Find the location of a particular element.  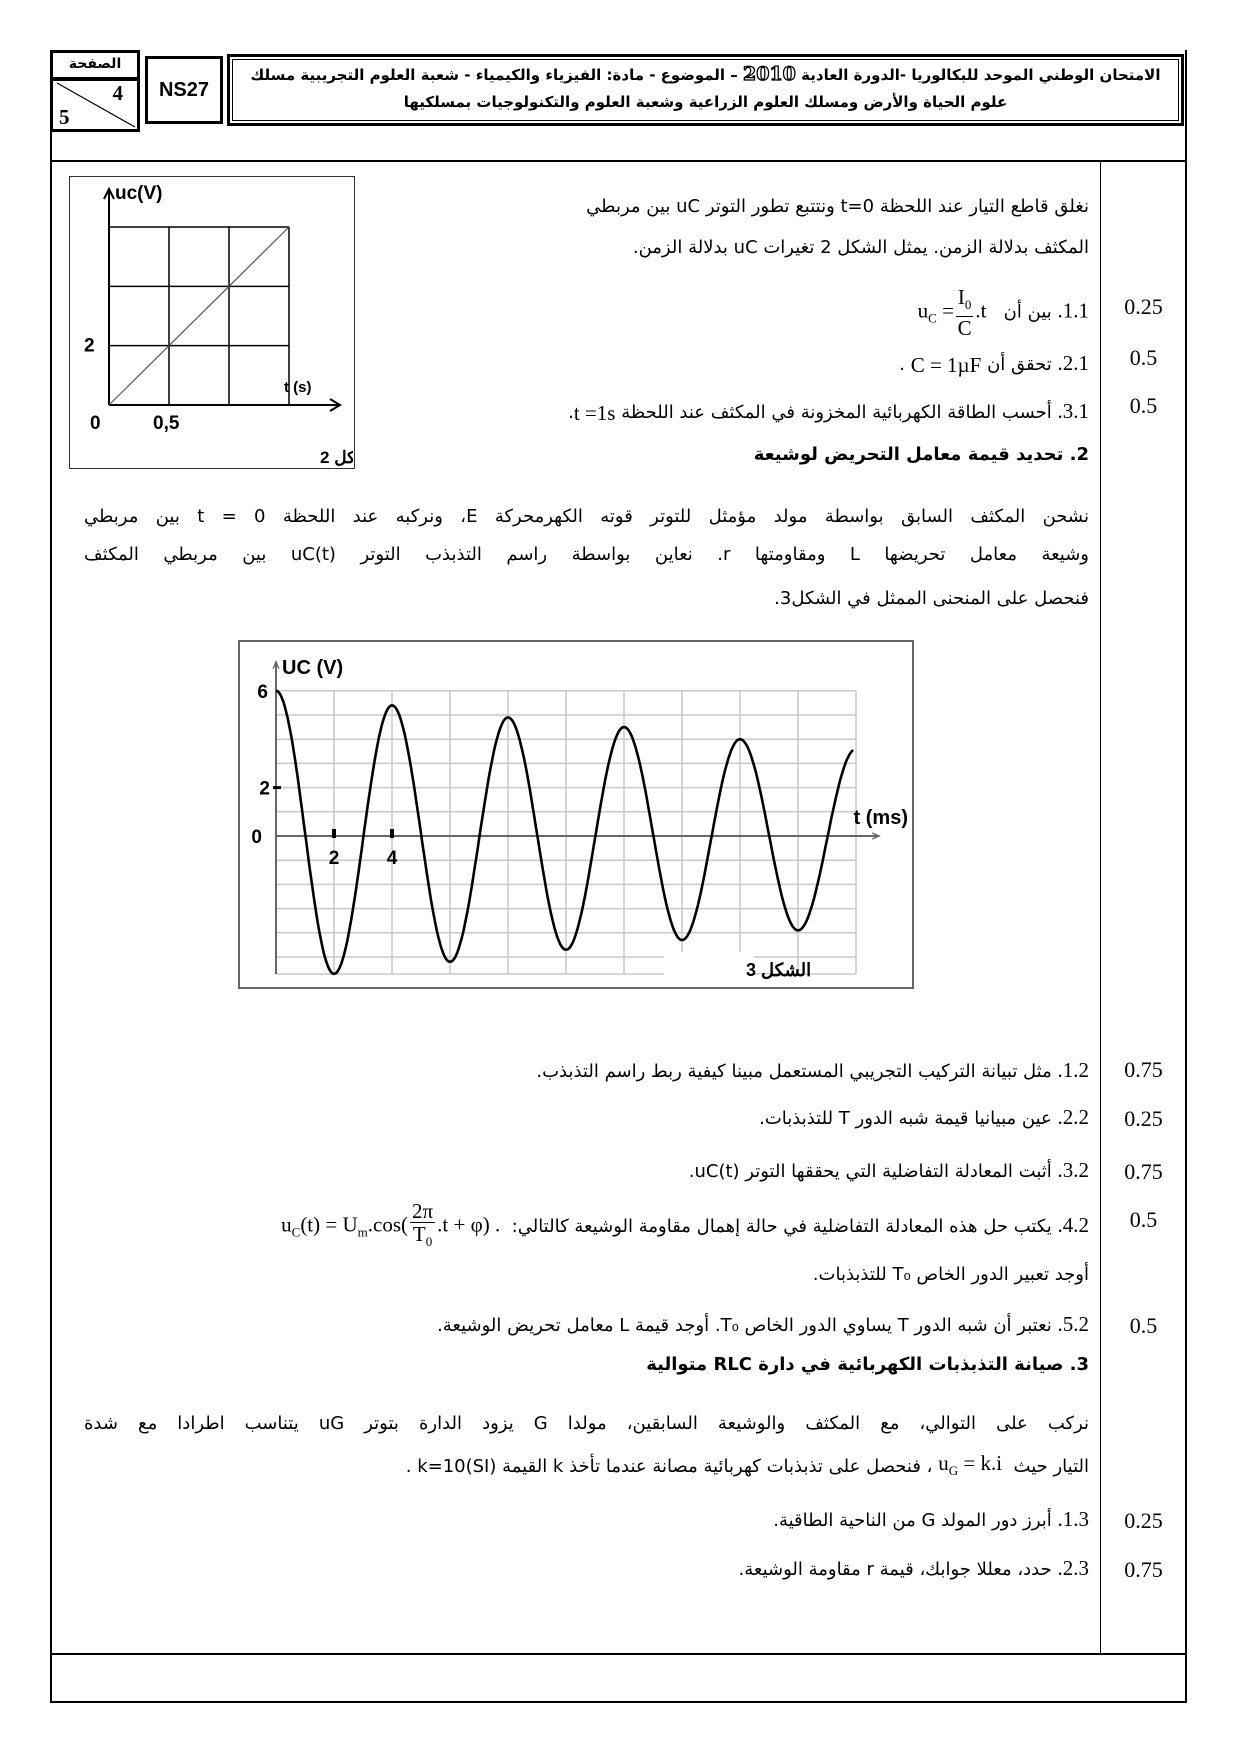

formula-t: t =1s is located at coordinates (594, 413).